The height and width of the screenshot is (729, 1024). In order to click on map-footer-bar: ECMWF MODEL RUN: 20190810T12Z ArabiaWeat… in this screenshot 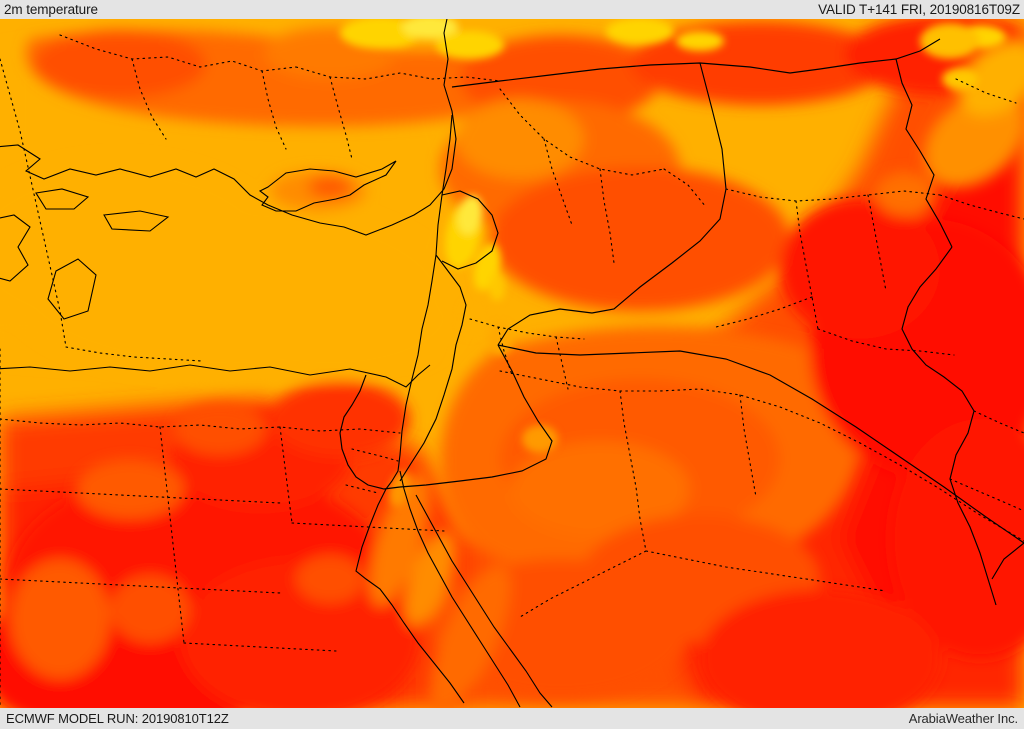, I will do `click(512, 718)`.